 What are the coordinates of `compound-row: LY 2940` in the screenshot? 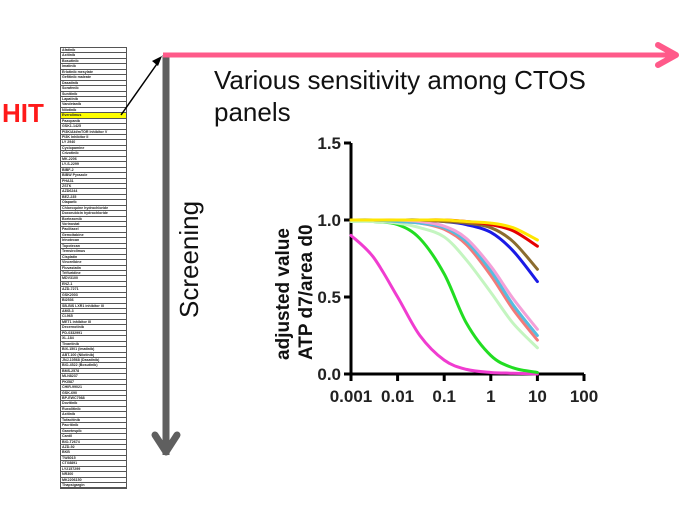 It's located at (93, 143).